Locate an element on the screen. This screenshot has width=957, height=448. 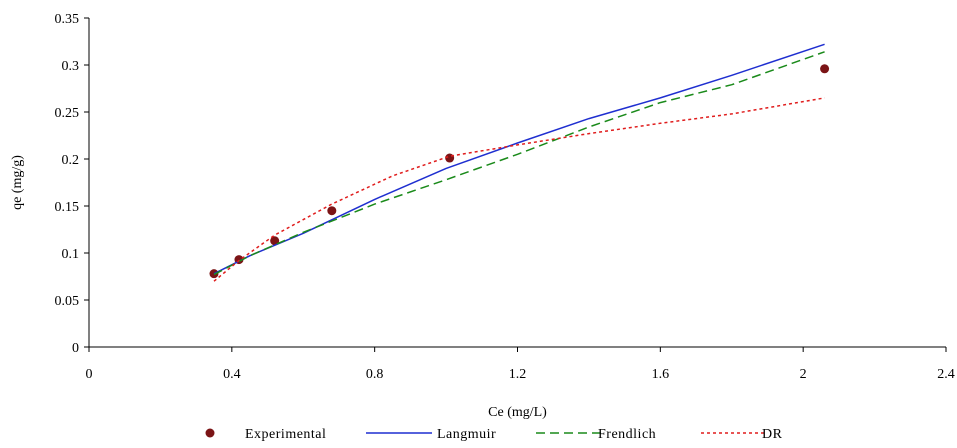
legend: Experimental Langmuir Frendlich DR is located at coordinates (494, 434).